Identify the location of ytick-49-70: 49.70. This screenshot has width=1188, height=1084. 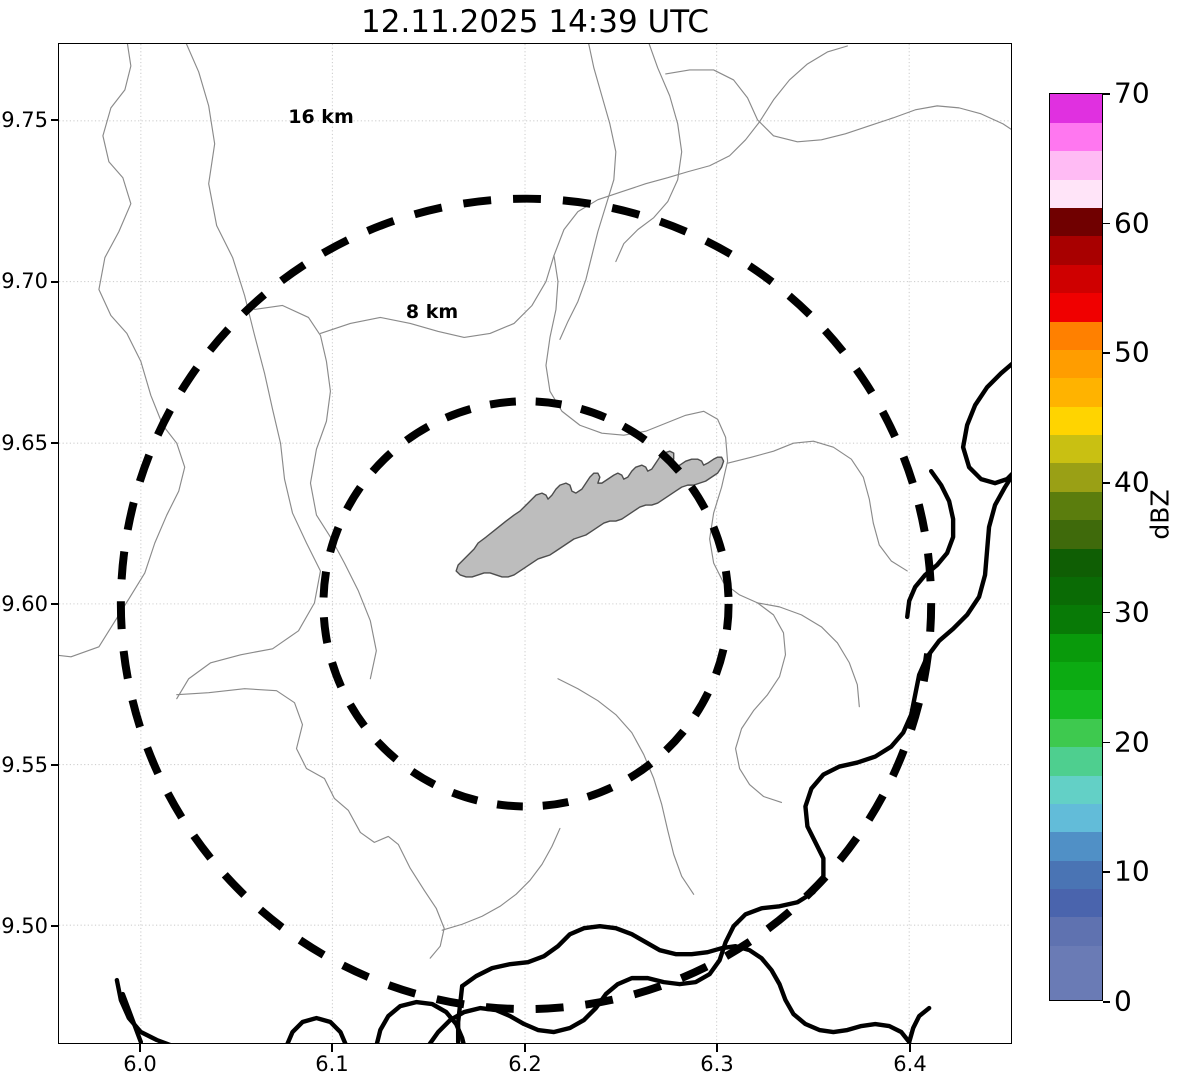
(24, 281).